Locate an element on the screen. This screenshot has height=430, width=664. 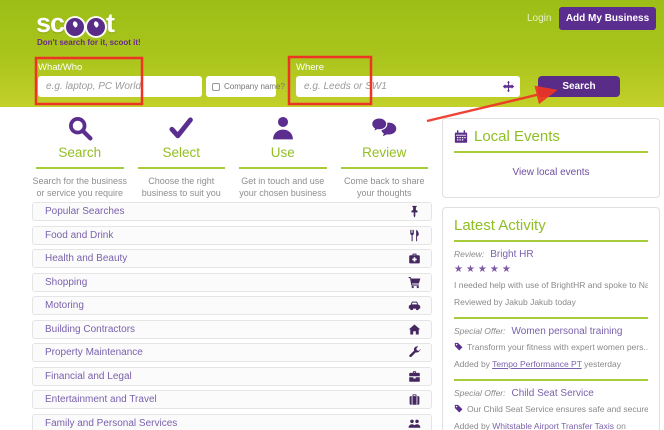
person-icon is located at coordinates (283, 128).